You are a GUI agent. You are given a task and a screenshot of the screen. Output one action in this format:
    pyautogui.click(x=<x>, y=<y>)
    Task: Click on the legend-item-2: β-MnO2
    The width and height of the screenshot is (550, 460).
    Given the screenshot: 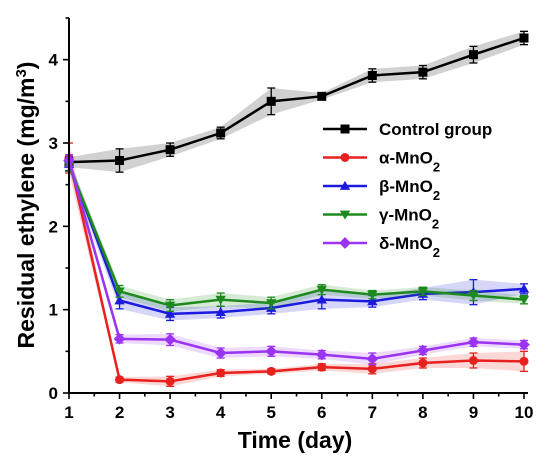 What is the action you would take?
    pyautogui.click(x=381, y=190)
    